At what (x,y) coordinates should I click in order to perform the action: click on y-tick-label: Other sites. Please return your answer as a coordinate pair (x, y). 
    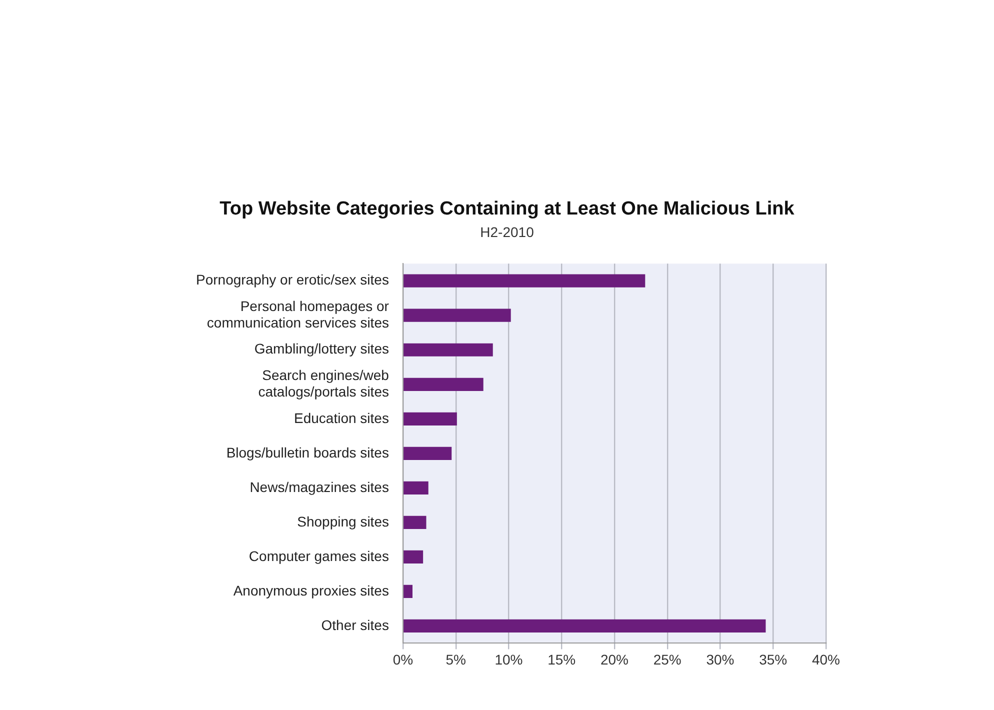
    Looking at the image, I should click on (355, 624).